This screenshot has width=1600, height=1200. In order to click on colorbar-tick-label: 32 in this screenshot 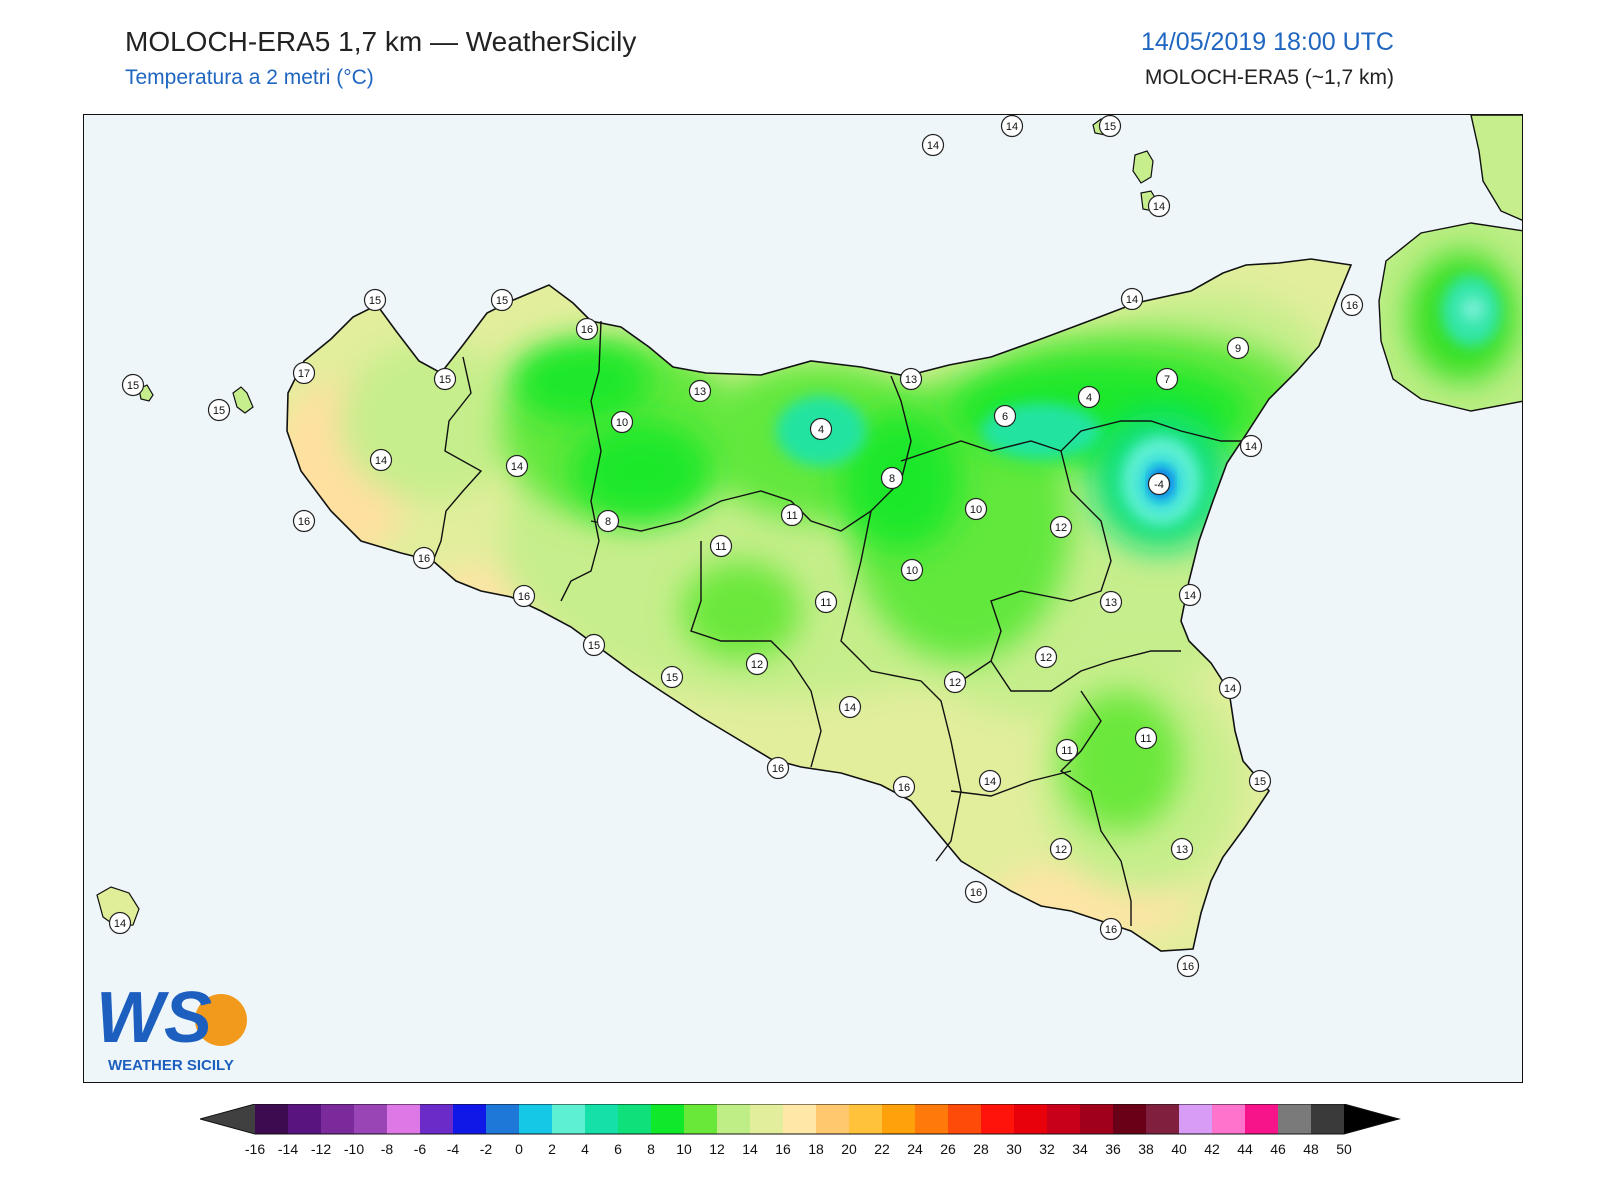, I will do `click(1047, 1149)`.